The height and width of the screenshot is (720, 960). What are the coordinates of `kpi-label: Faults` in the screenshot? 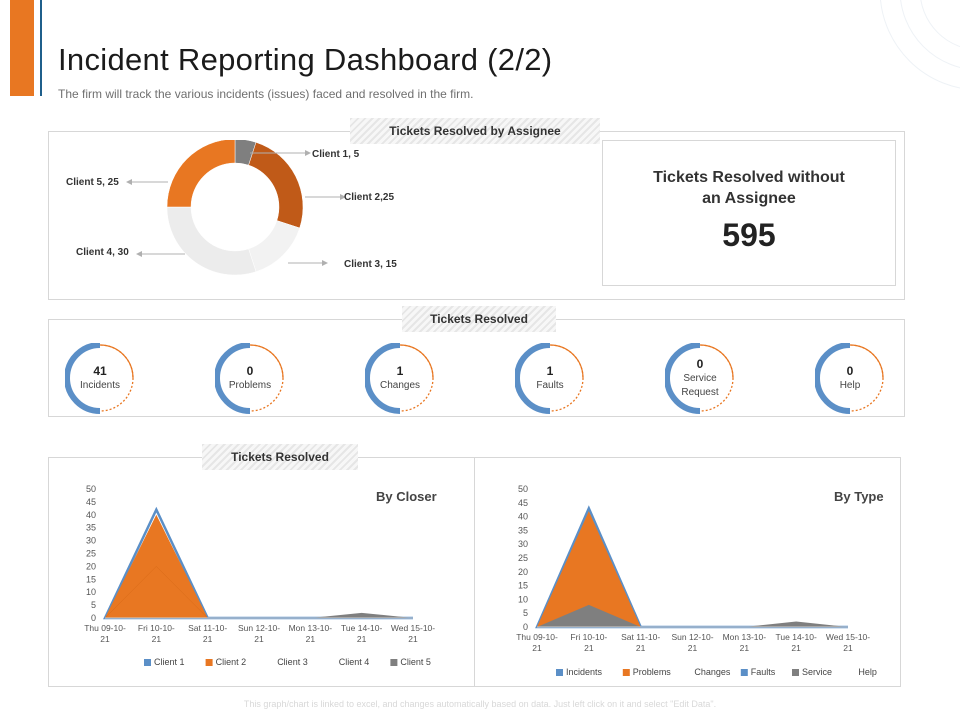 It's located at (550, 385).